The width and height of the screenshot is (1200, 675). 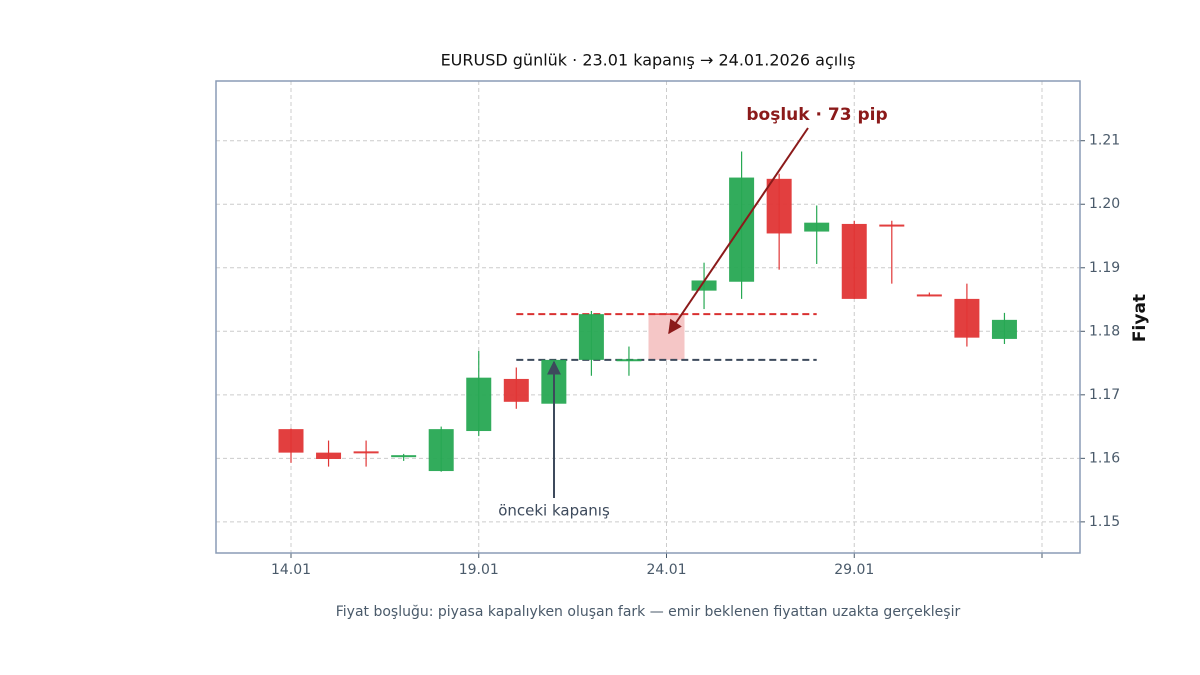 What do you see at coordinates (1140, 318) in the screenshot?
I see `y-axis-label: Fiyat` at bounding box center [1140, 318].